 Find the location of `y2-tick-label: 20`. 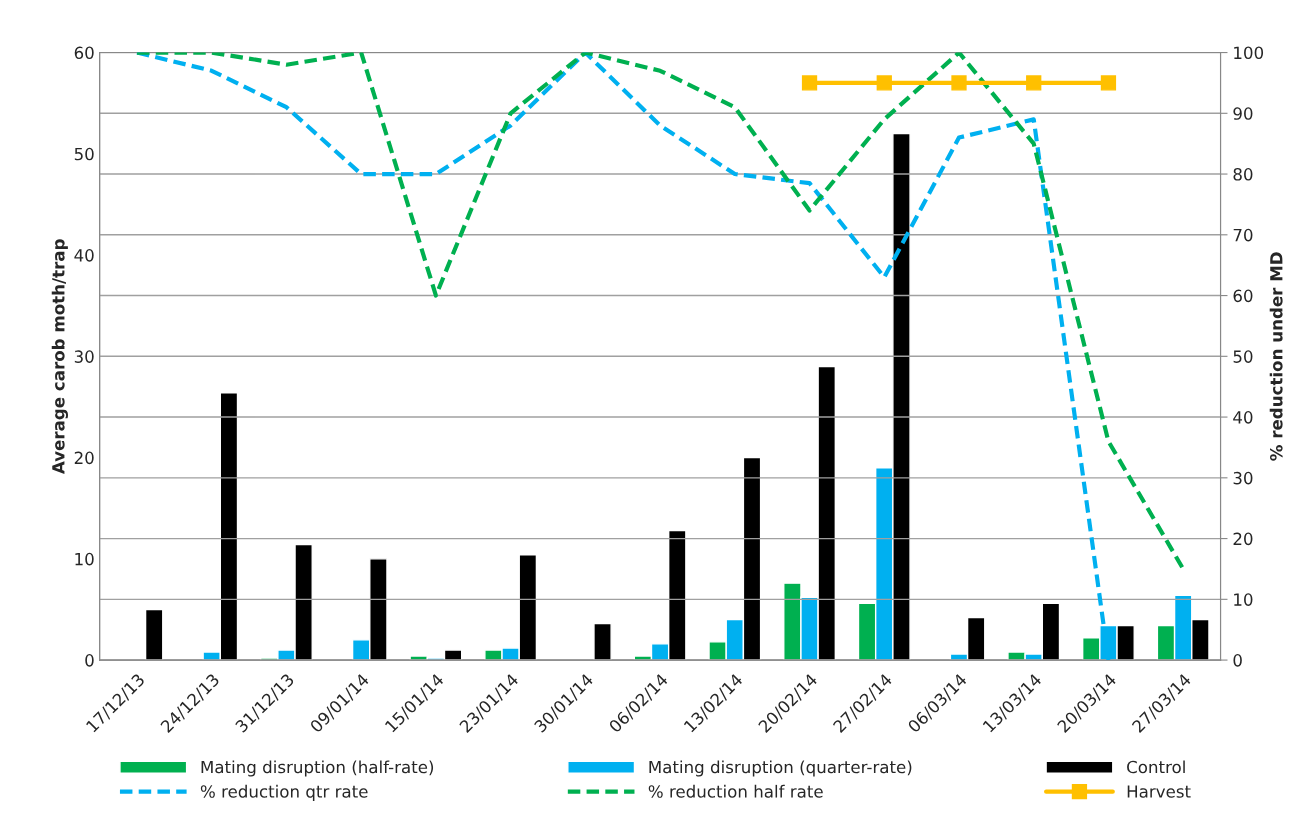

y2-tick-label: 20 is located at coordinates (1243, 539).